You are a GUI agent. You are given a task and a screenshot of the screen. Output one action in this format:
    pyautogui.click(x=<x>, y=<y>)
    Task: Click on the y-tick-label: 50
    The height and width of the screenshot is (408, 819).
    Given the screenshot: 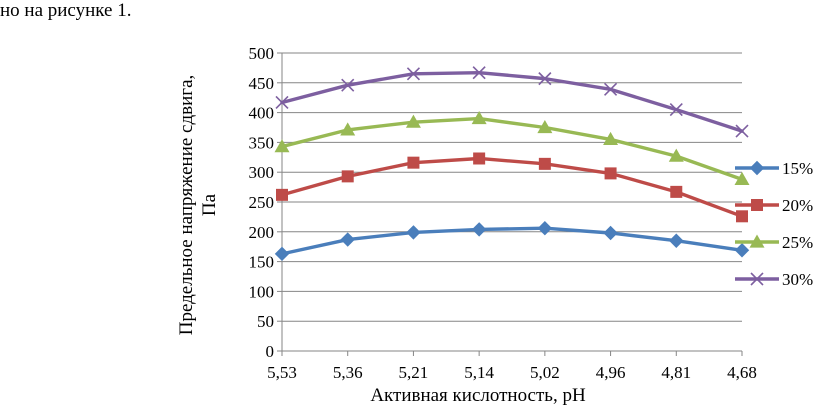 What is the action you would take?
    pyautogui.click(x=265, y=321)
    